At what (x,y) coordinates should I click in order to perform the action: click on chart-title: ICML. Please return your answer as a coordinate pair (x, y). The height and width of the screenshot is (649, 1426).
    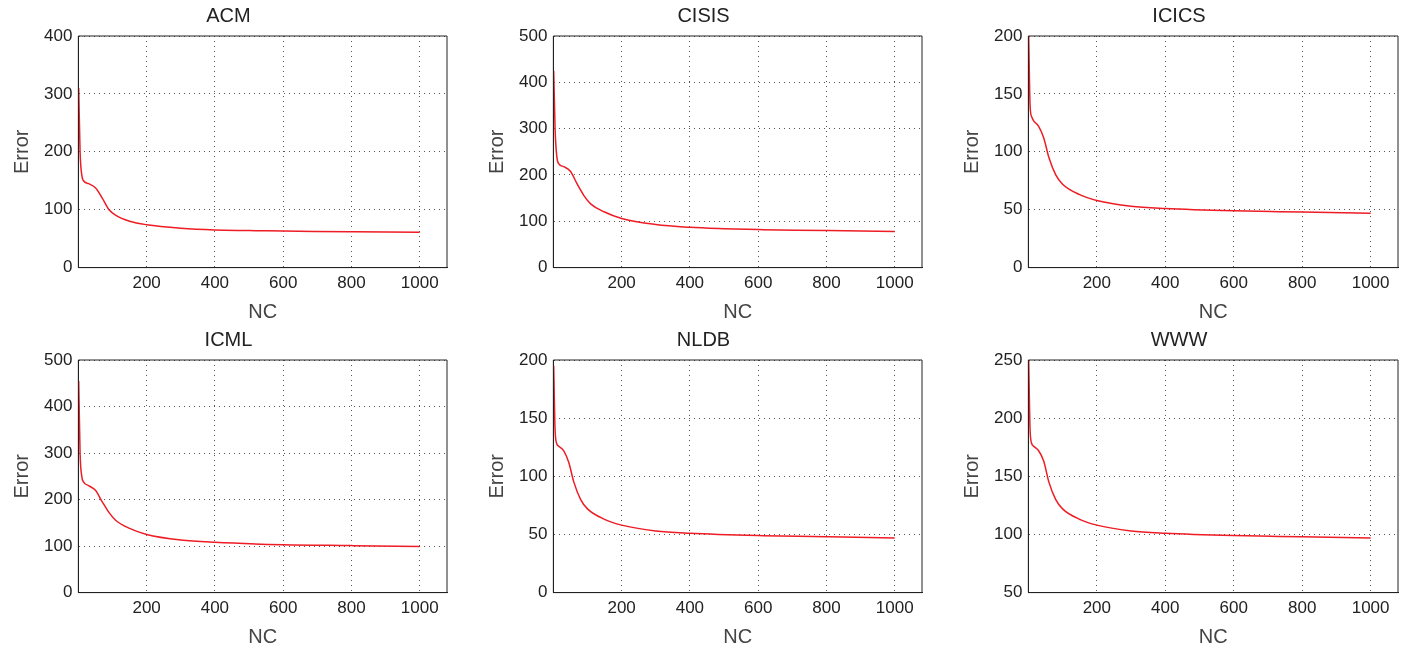
    Looking at the image, I should click on (228, 338).